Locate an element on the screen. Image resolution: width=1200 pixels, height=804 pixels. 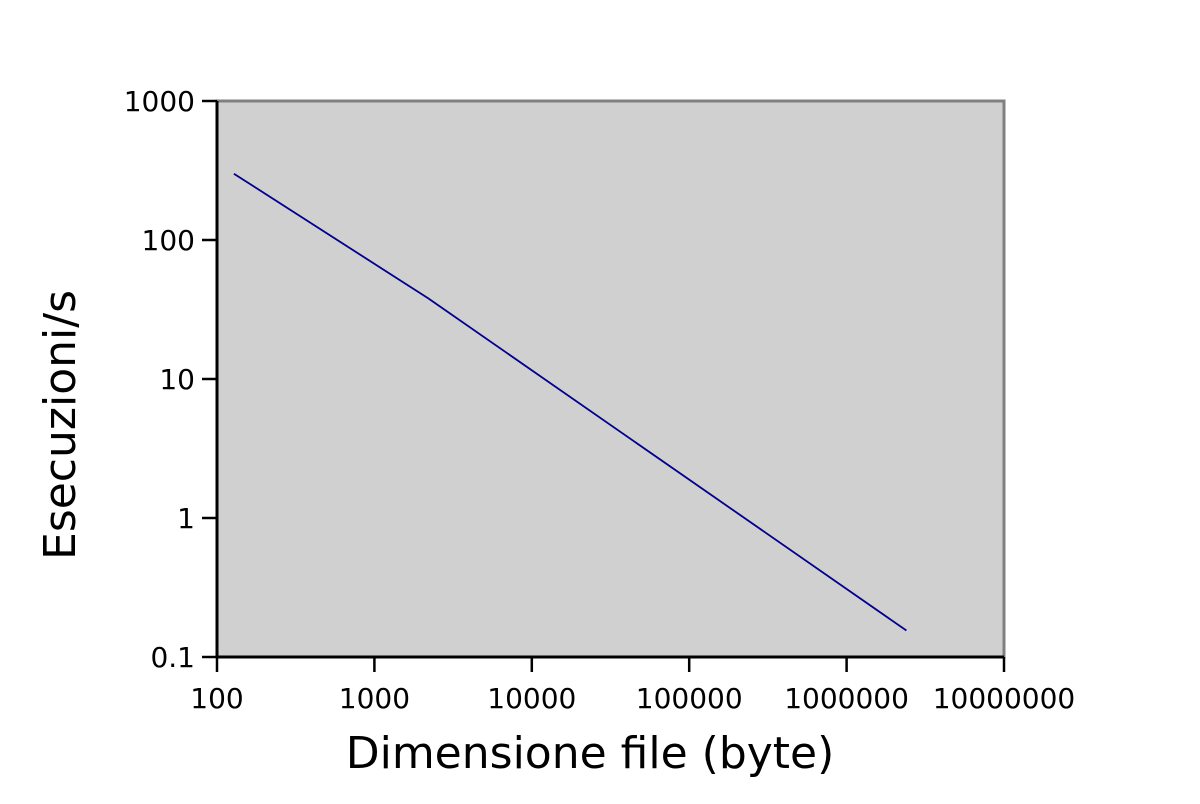
x-tick-label: 10000000 is located at coordinates (1004, 698).